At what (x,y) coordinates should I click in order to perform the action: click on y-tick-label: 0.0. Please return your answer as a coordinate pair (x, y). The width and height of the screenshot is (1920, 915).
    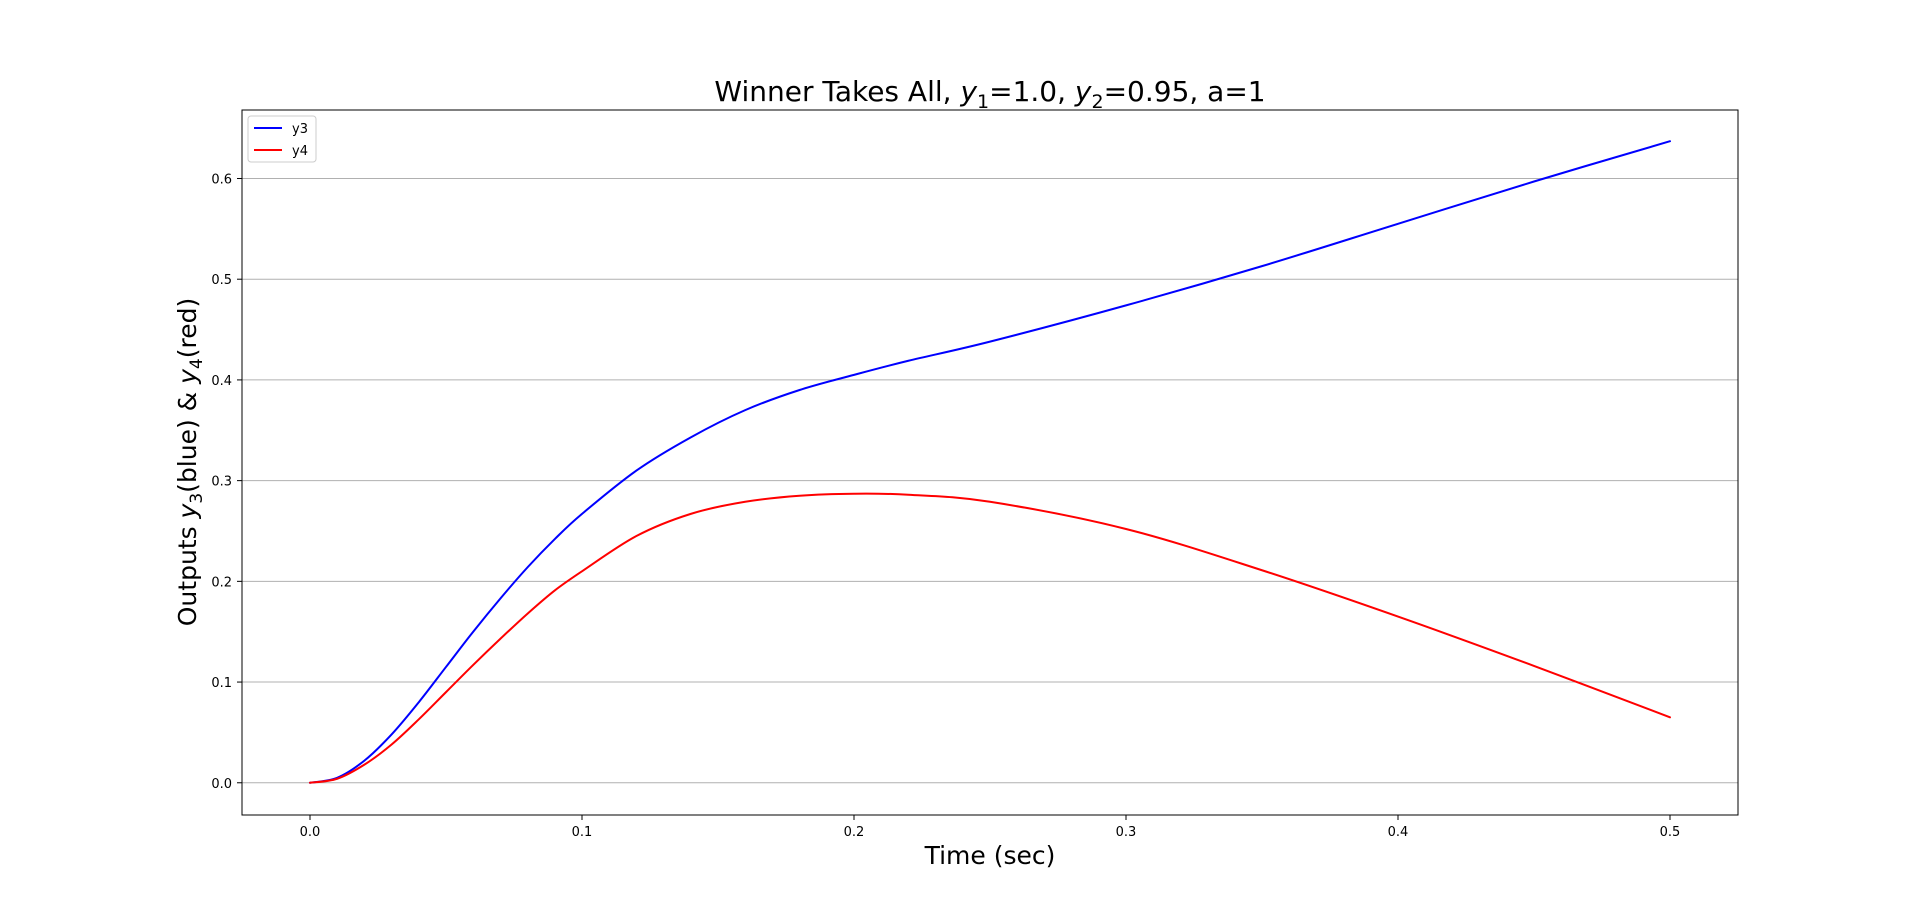
    Looking at the image, I should click on (221, 784).